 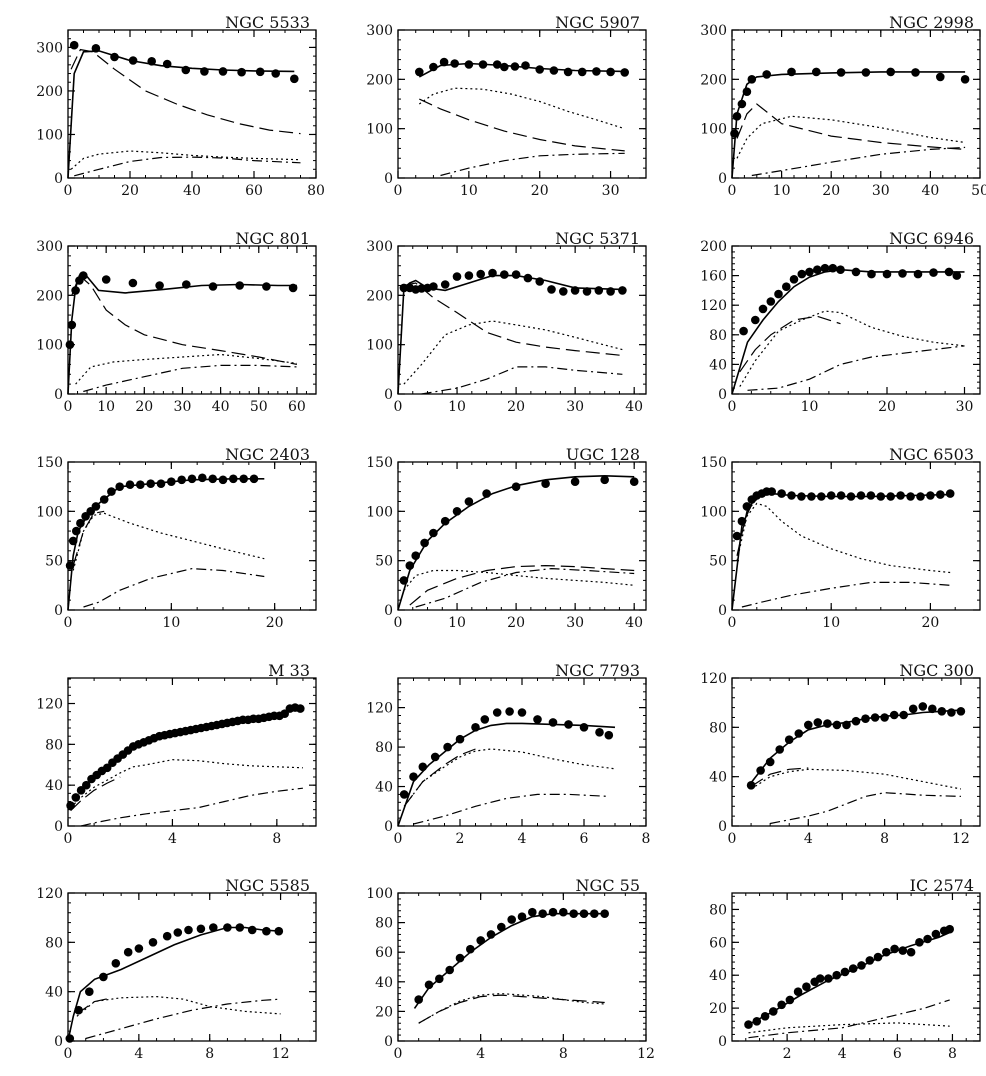 I want to click on x-tick-label: 4, so click(x=480, y=1054).